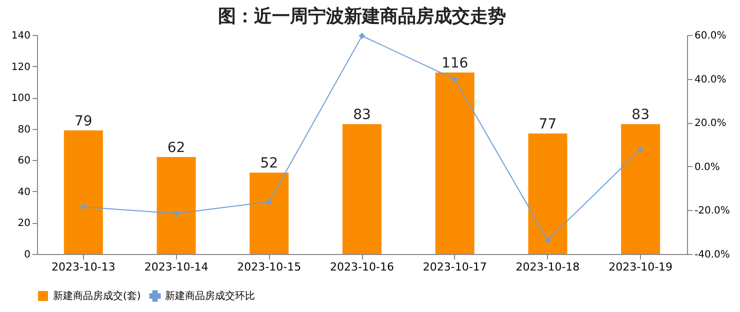  What do you see at coordinates (362, 267) in the screenshot?
I see `x-tick-label: 2023-10-16` at bounding box center [362, 267].